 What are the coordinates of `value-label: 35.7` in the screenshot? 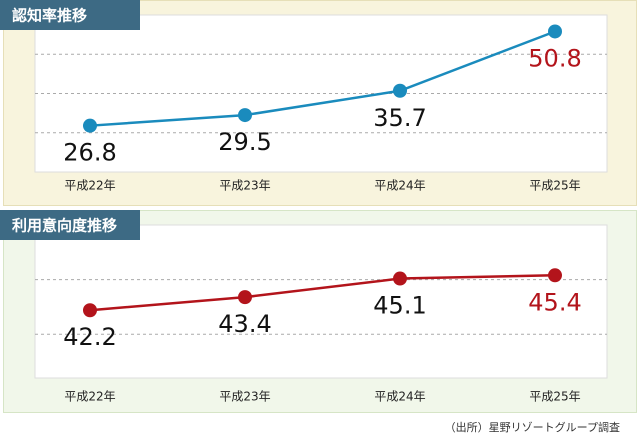 It's located at (399, 118).